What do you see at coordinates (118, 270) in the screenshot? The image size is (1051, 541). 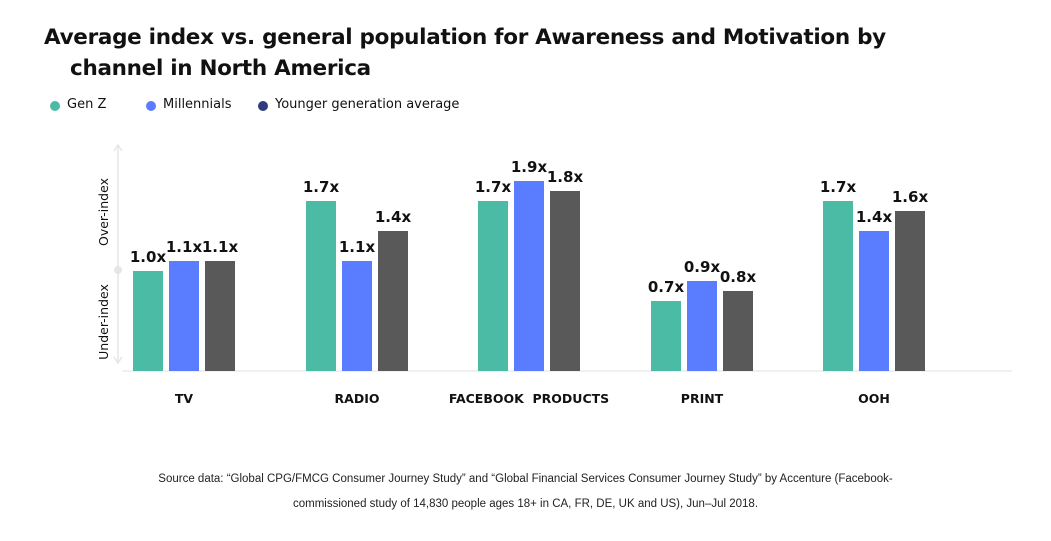 I see `y-axis-midpoint` at bounding box center [118, 270].